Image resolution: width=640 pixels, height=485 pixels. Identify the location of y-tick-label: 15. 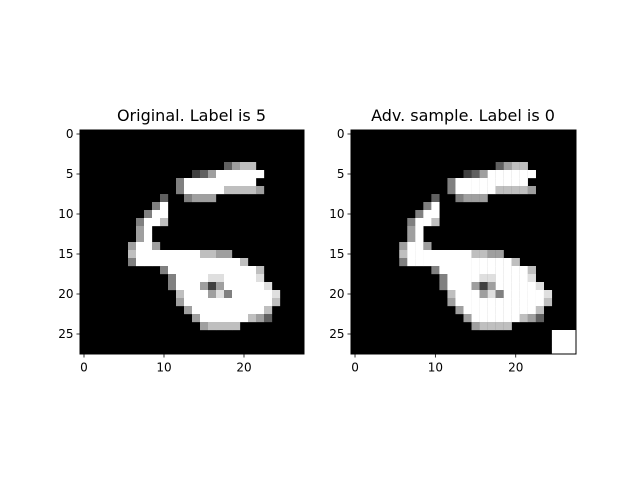
(65, 254).